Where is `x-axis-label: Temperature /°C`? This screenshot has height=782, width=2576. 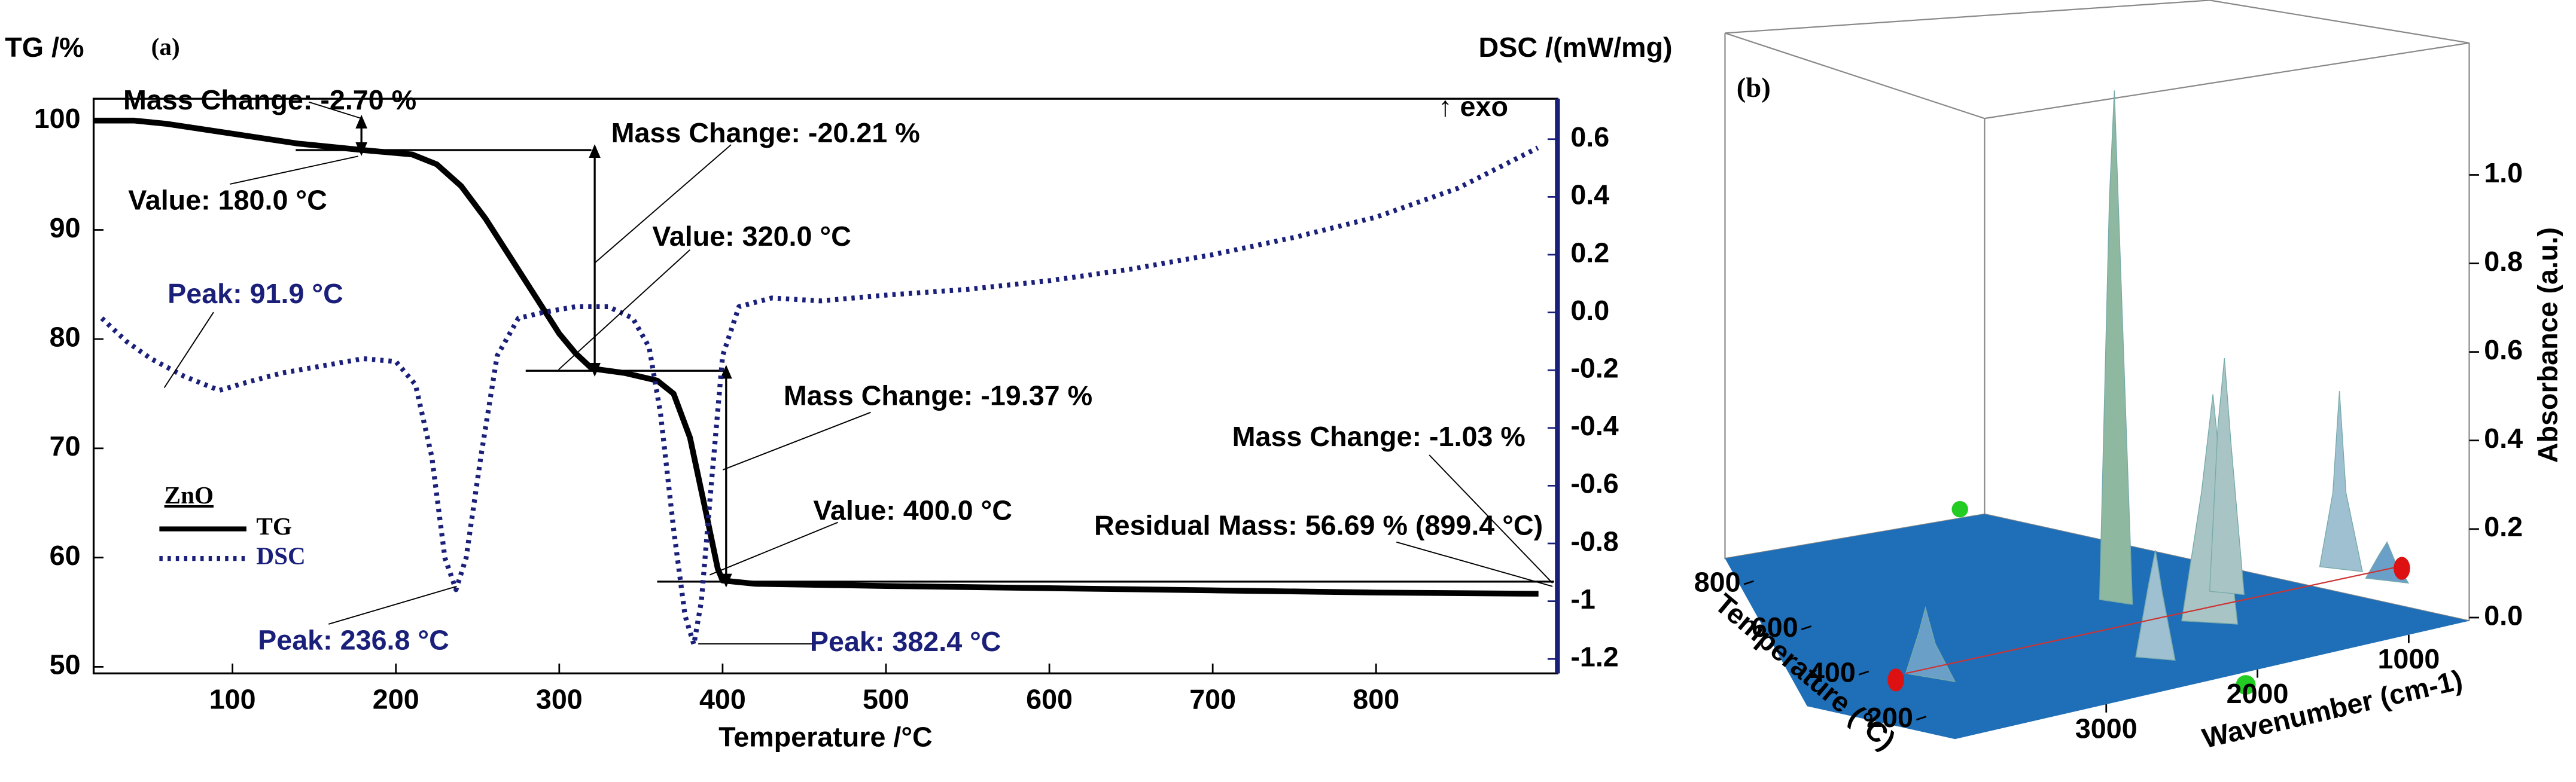
x-axis-label: Temperature /°C is located at coordinates (825, 737).